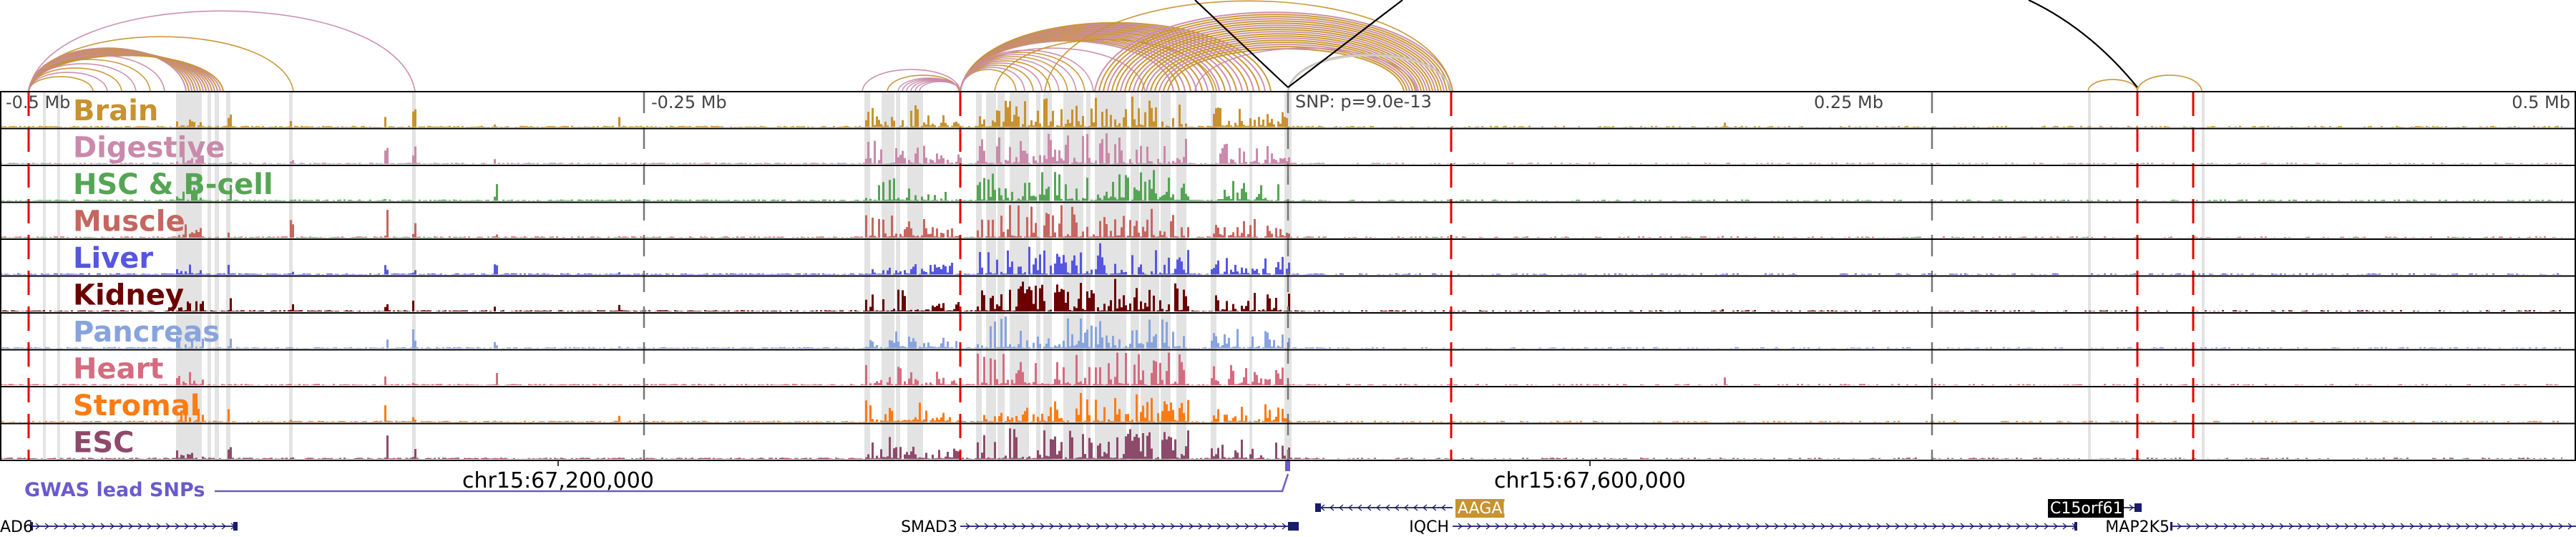 This screenshot has height=537, width=2576. Describe the element at coordinates (1287, 466) in the screenshot. I see `gwas-snp-marker` at that location.